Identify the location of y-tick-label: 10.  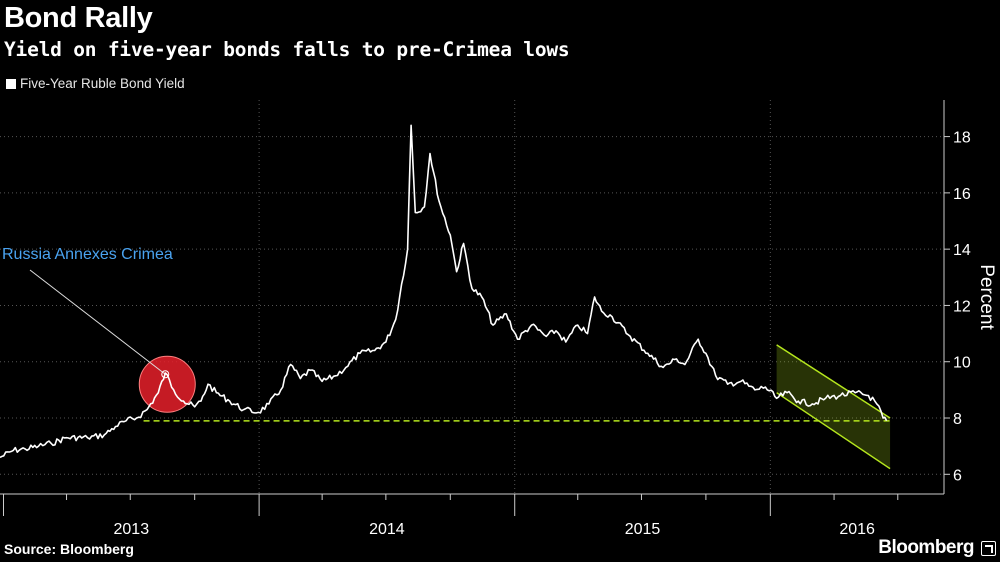
(962, 363).